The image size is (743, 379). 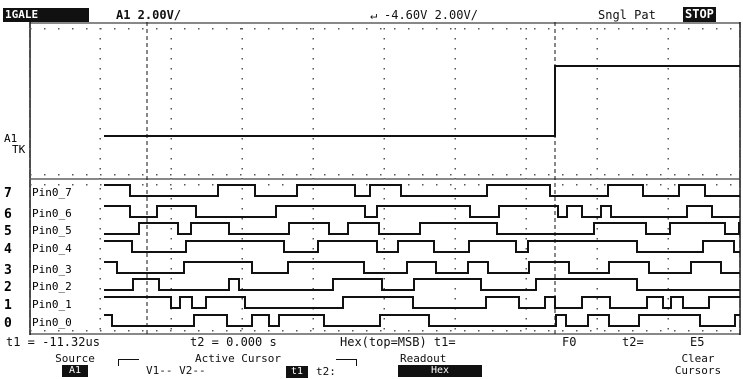 What do you see at coordinates (398, 342) in the screenshot?
I see `format-readout: Hex(top=MSB) t1=` at bounding box center [398, 342].